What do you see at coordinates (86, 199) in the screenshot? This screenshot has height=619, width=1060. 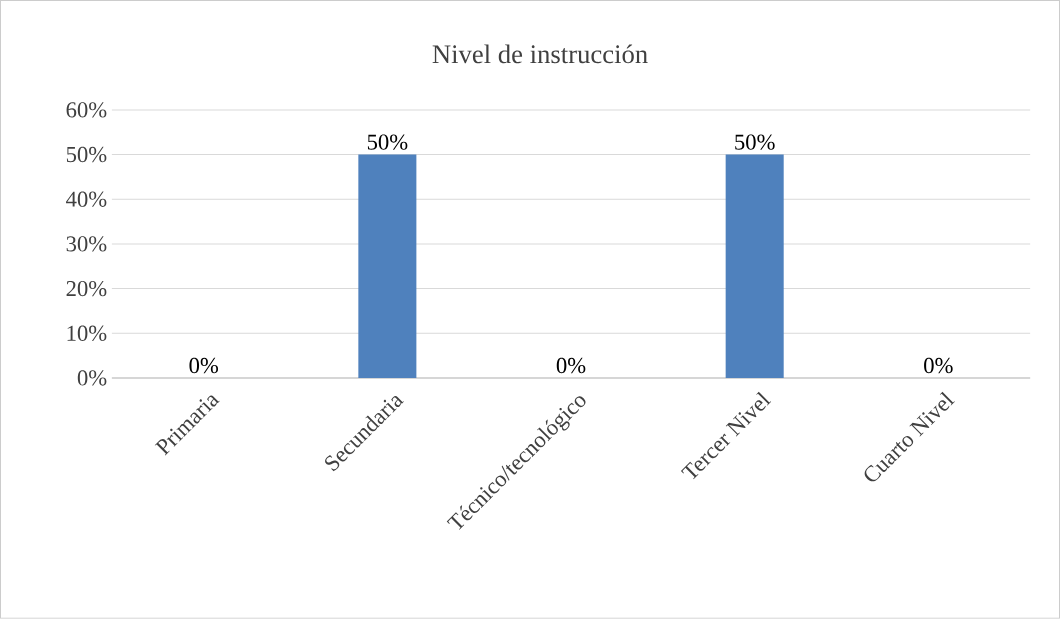 I see `y-tick-label: 40%` at bounding box center [86, 199].